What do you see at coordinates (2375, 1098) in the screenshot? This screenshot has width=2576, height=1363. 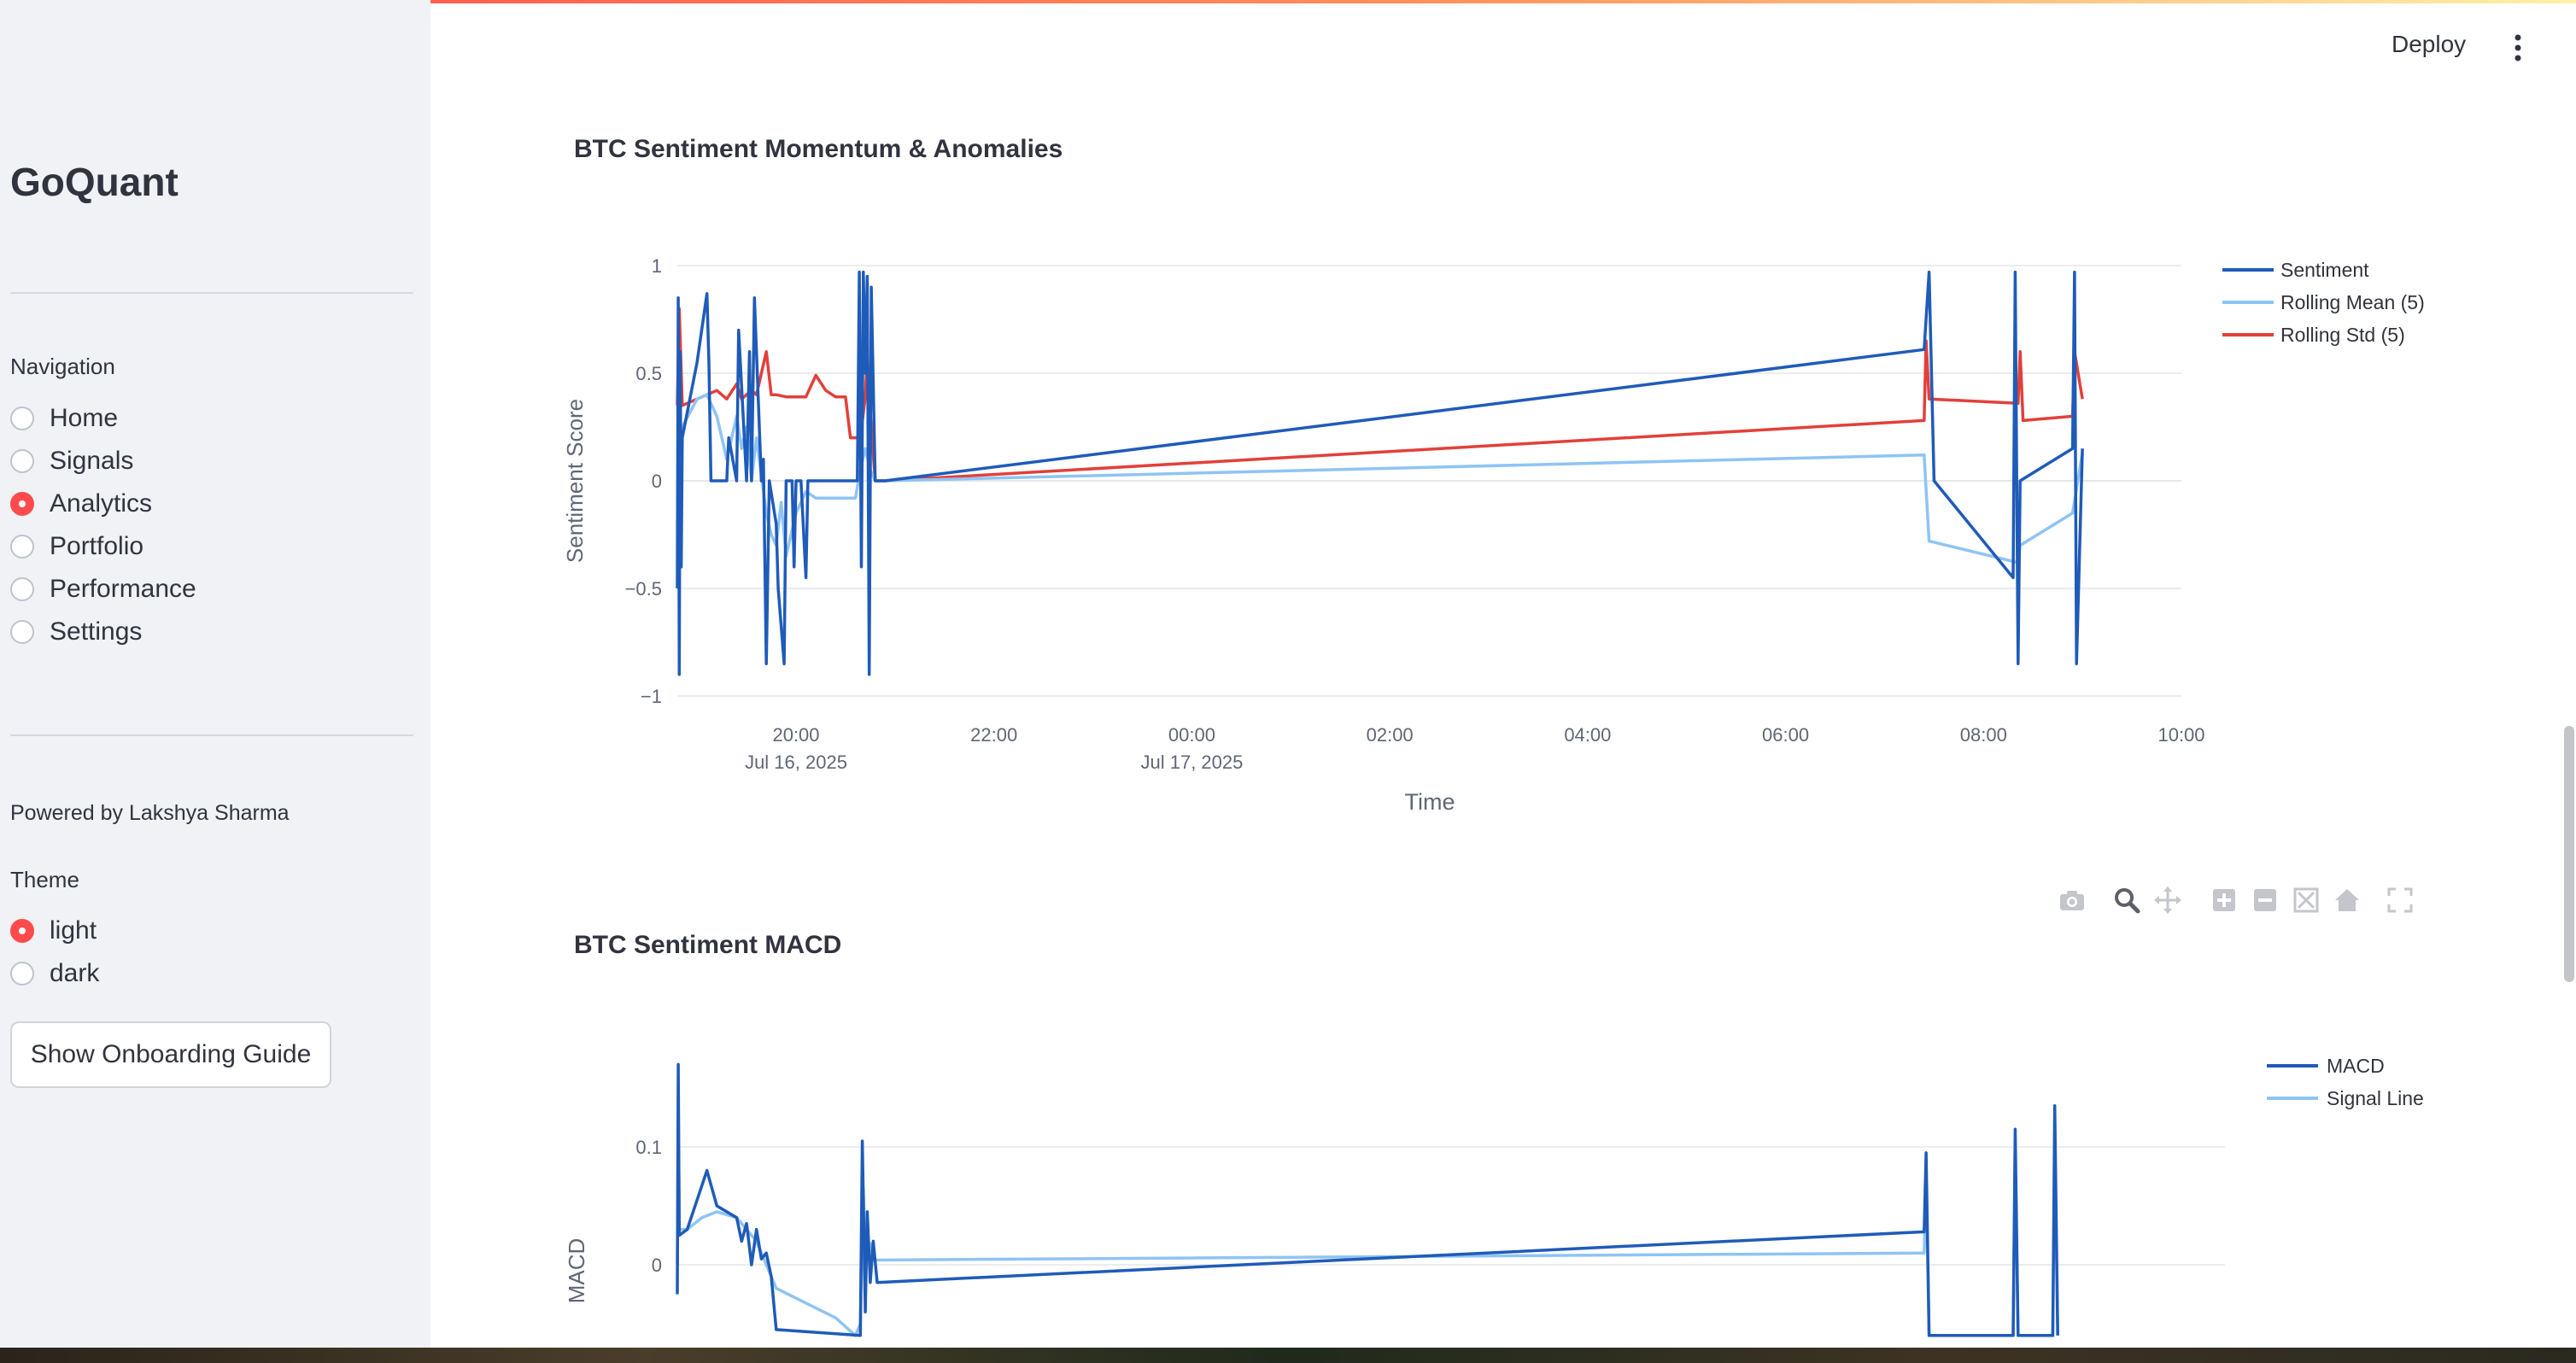 I see `legend-label: Signal Line` at bounding box center [2375, 1098].